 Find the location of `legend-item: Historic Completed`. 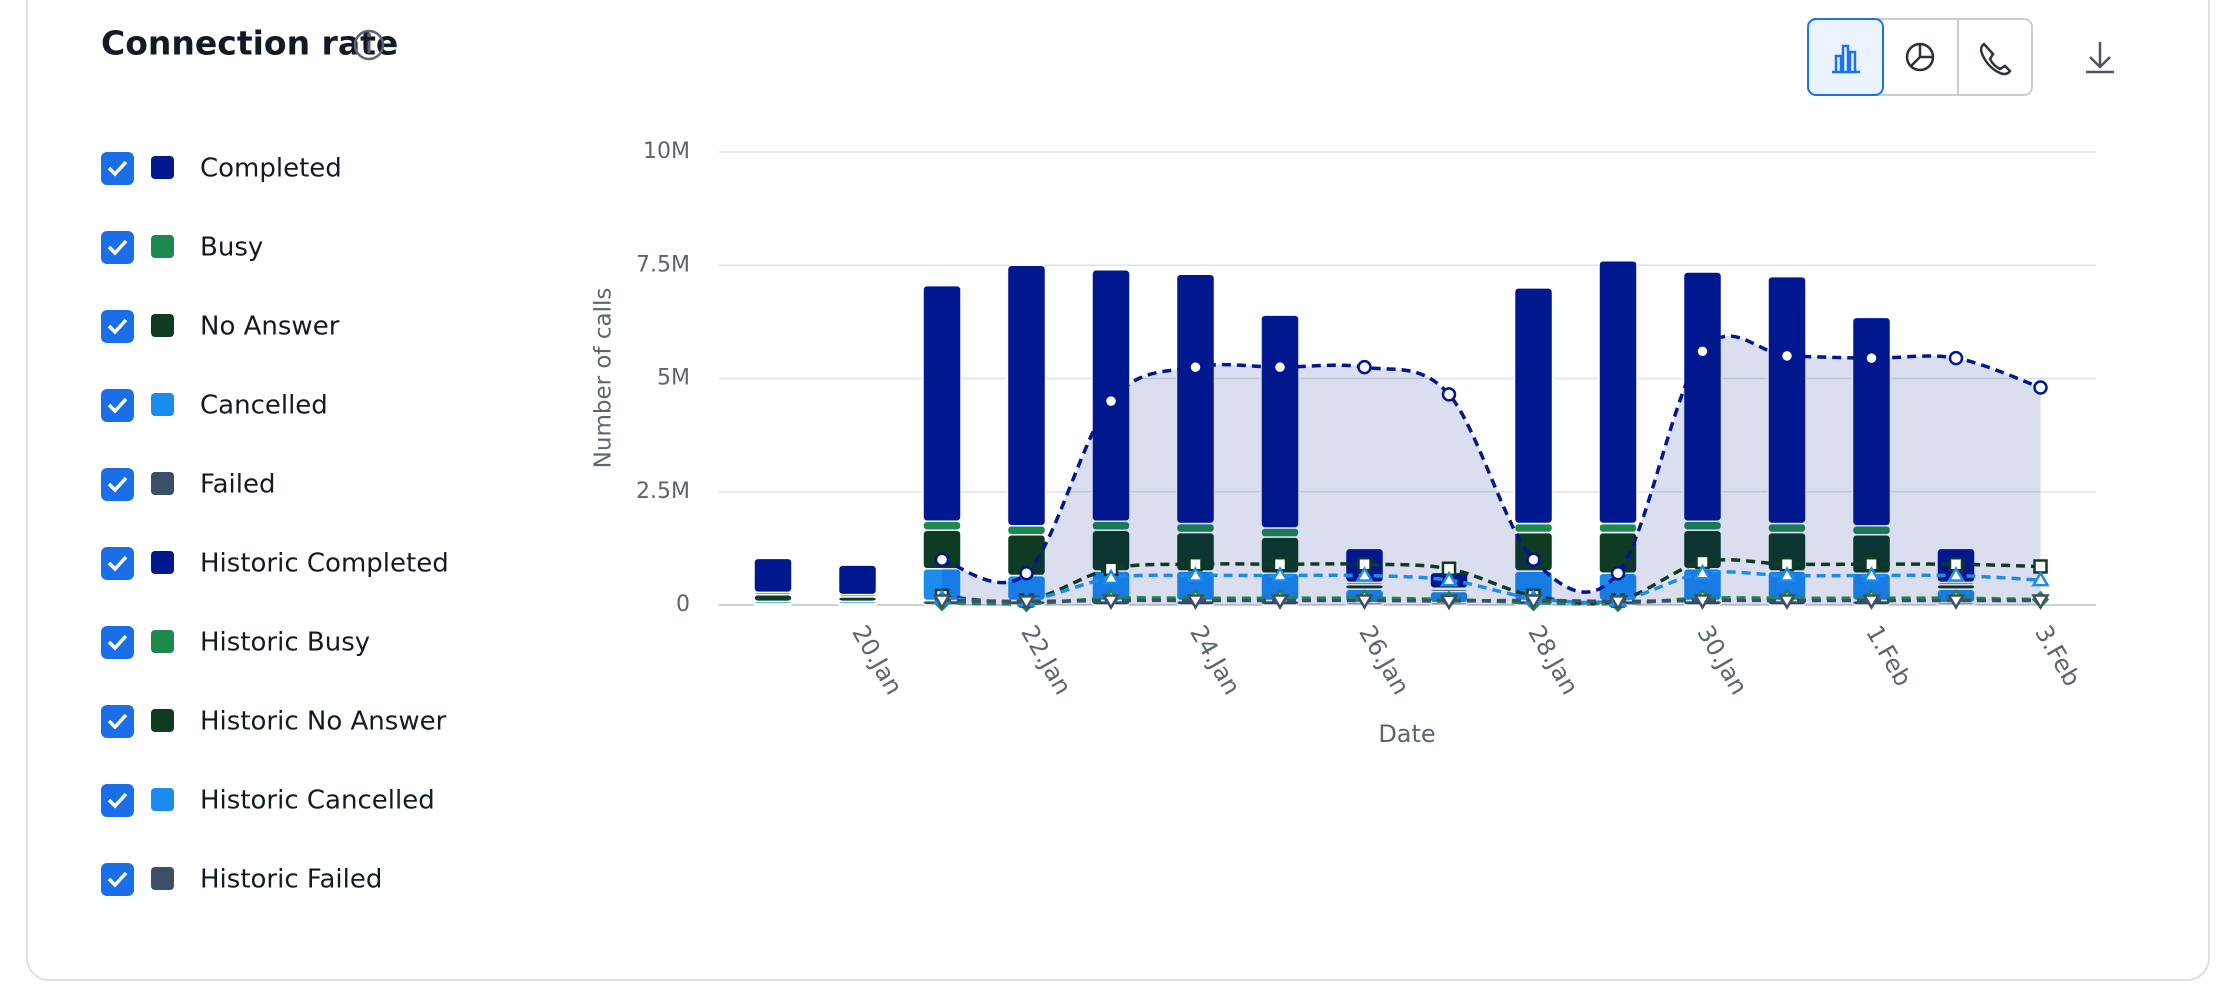

legend-item: Historic Completed is located at coordinates (275, 563).